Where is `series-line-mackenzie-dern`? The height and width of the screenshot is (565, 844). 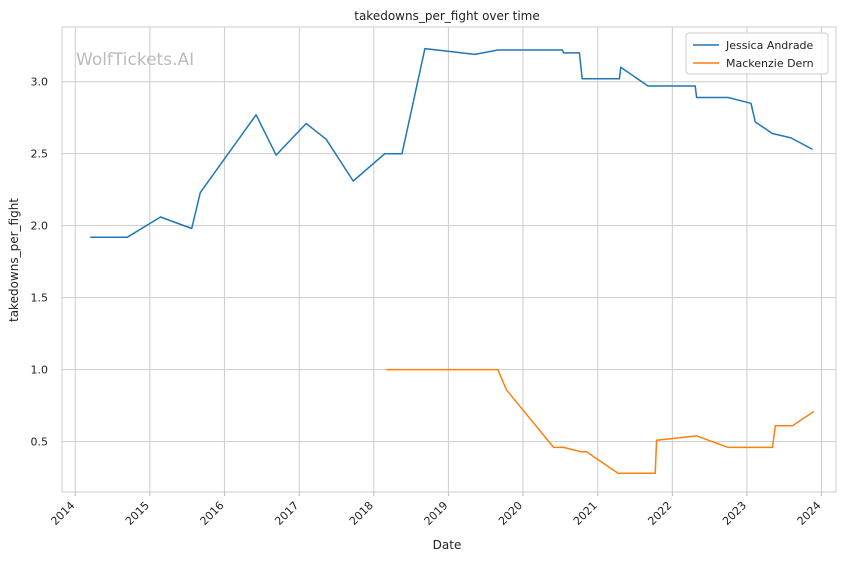
series-line-mackenzie-dern is located at coordinates (600, 421).